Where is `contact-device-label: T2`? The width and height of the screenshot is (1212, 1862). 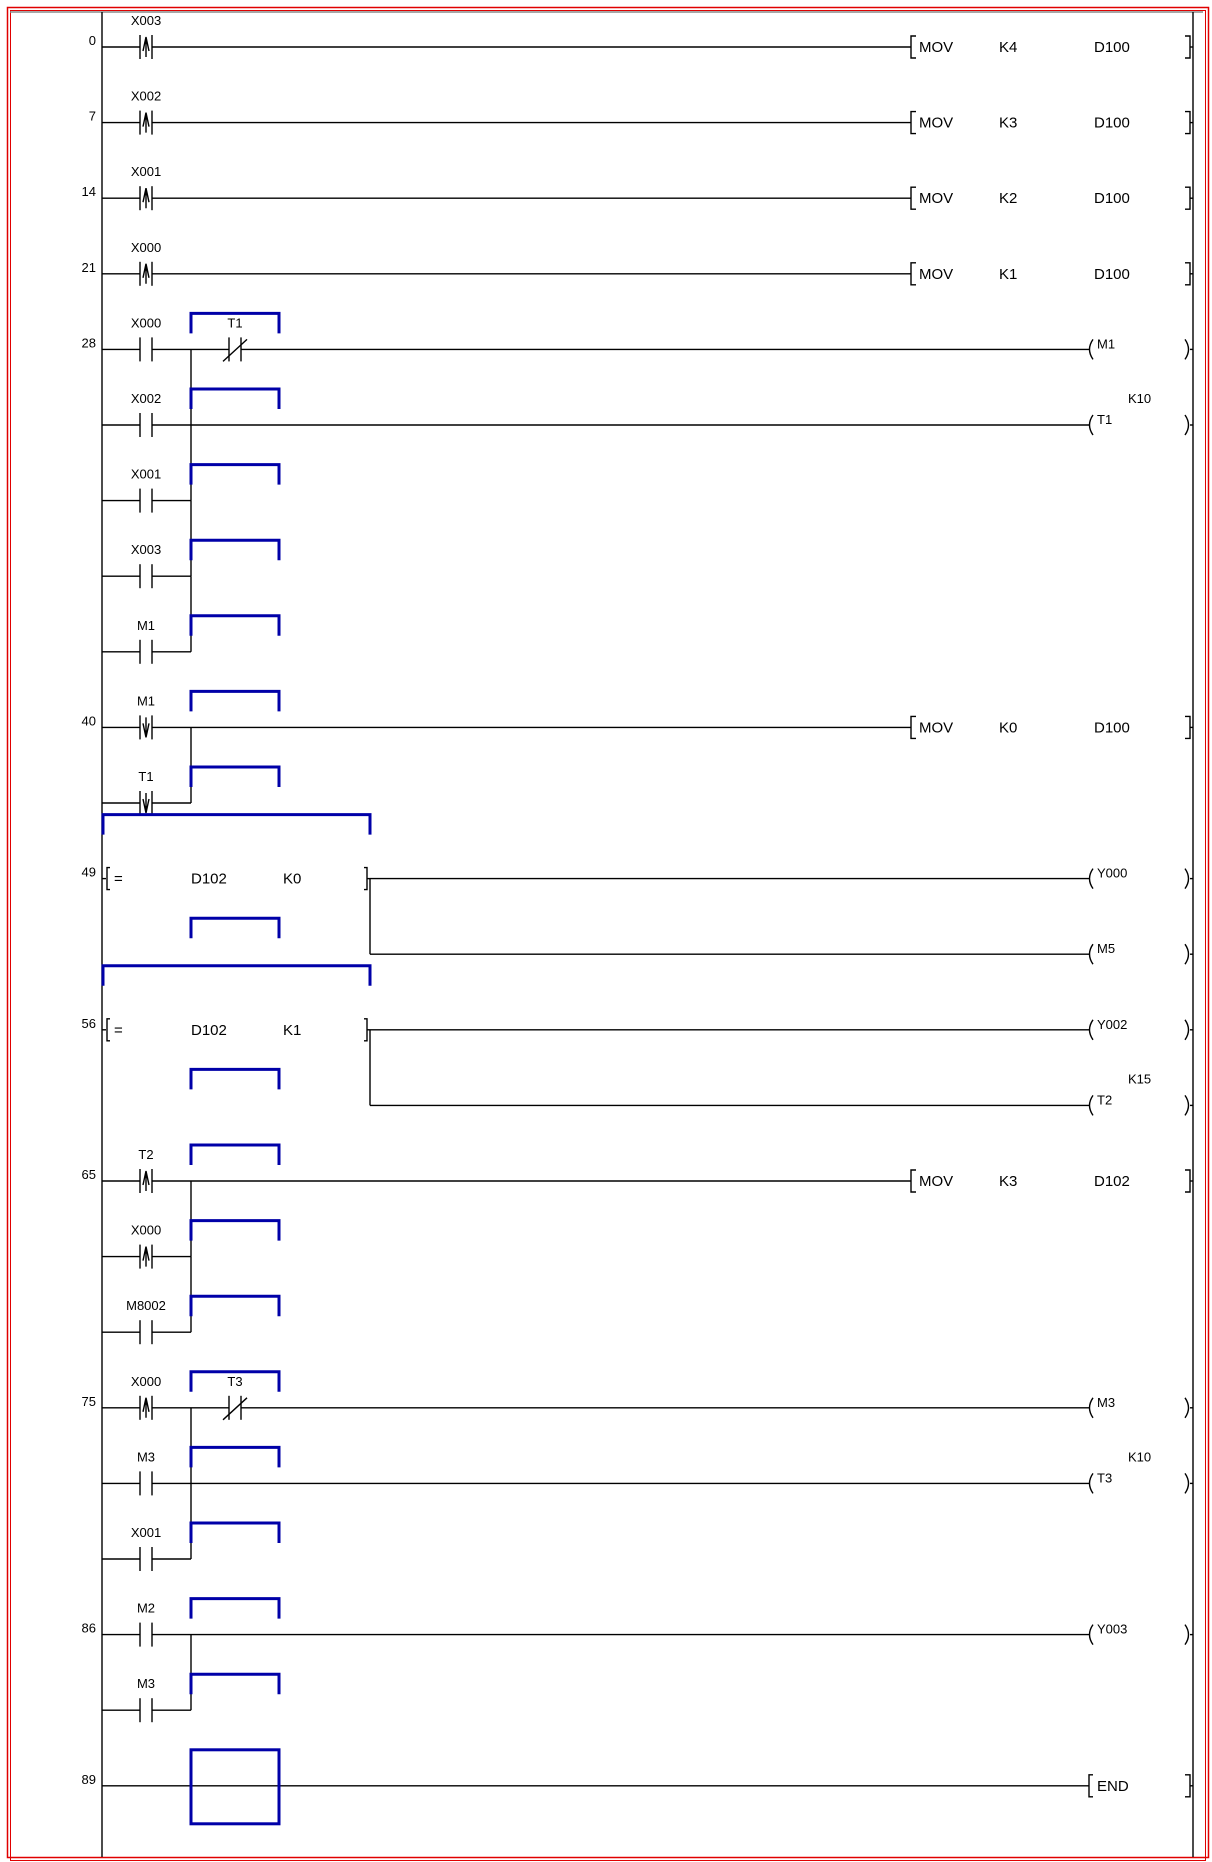 contact-device-label: T2 is located at coordinates (145, 1154).